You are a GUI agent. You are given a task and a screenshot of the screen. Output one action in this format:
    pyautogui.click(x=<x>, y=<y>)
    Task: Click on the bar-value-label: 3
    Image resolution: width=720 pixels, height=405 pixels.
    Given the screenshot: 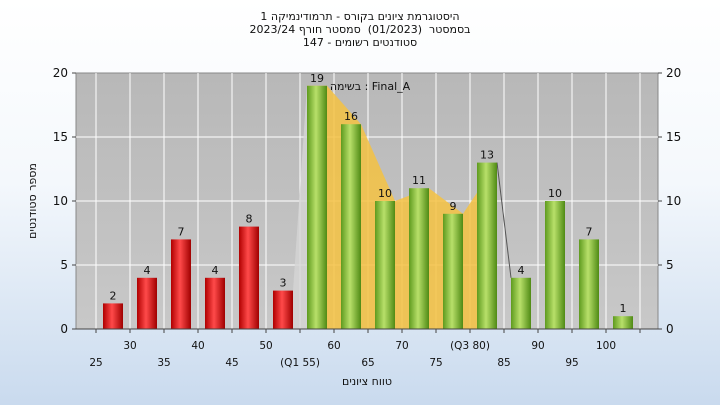 What is the action you would take?
    pyautogui.click(x=283, y=283)
    